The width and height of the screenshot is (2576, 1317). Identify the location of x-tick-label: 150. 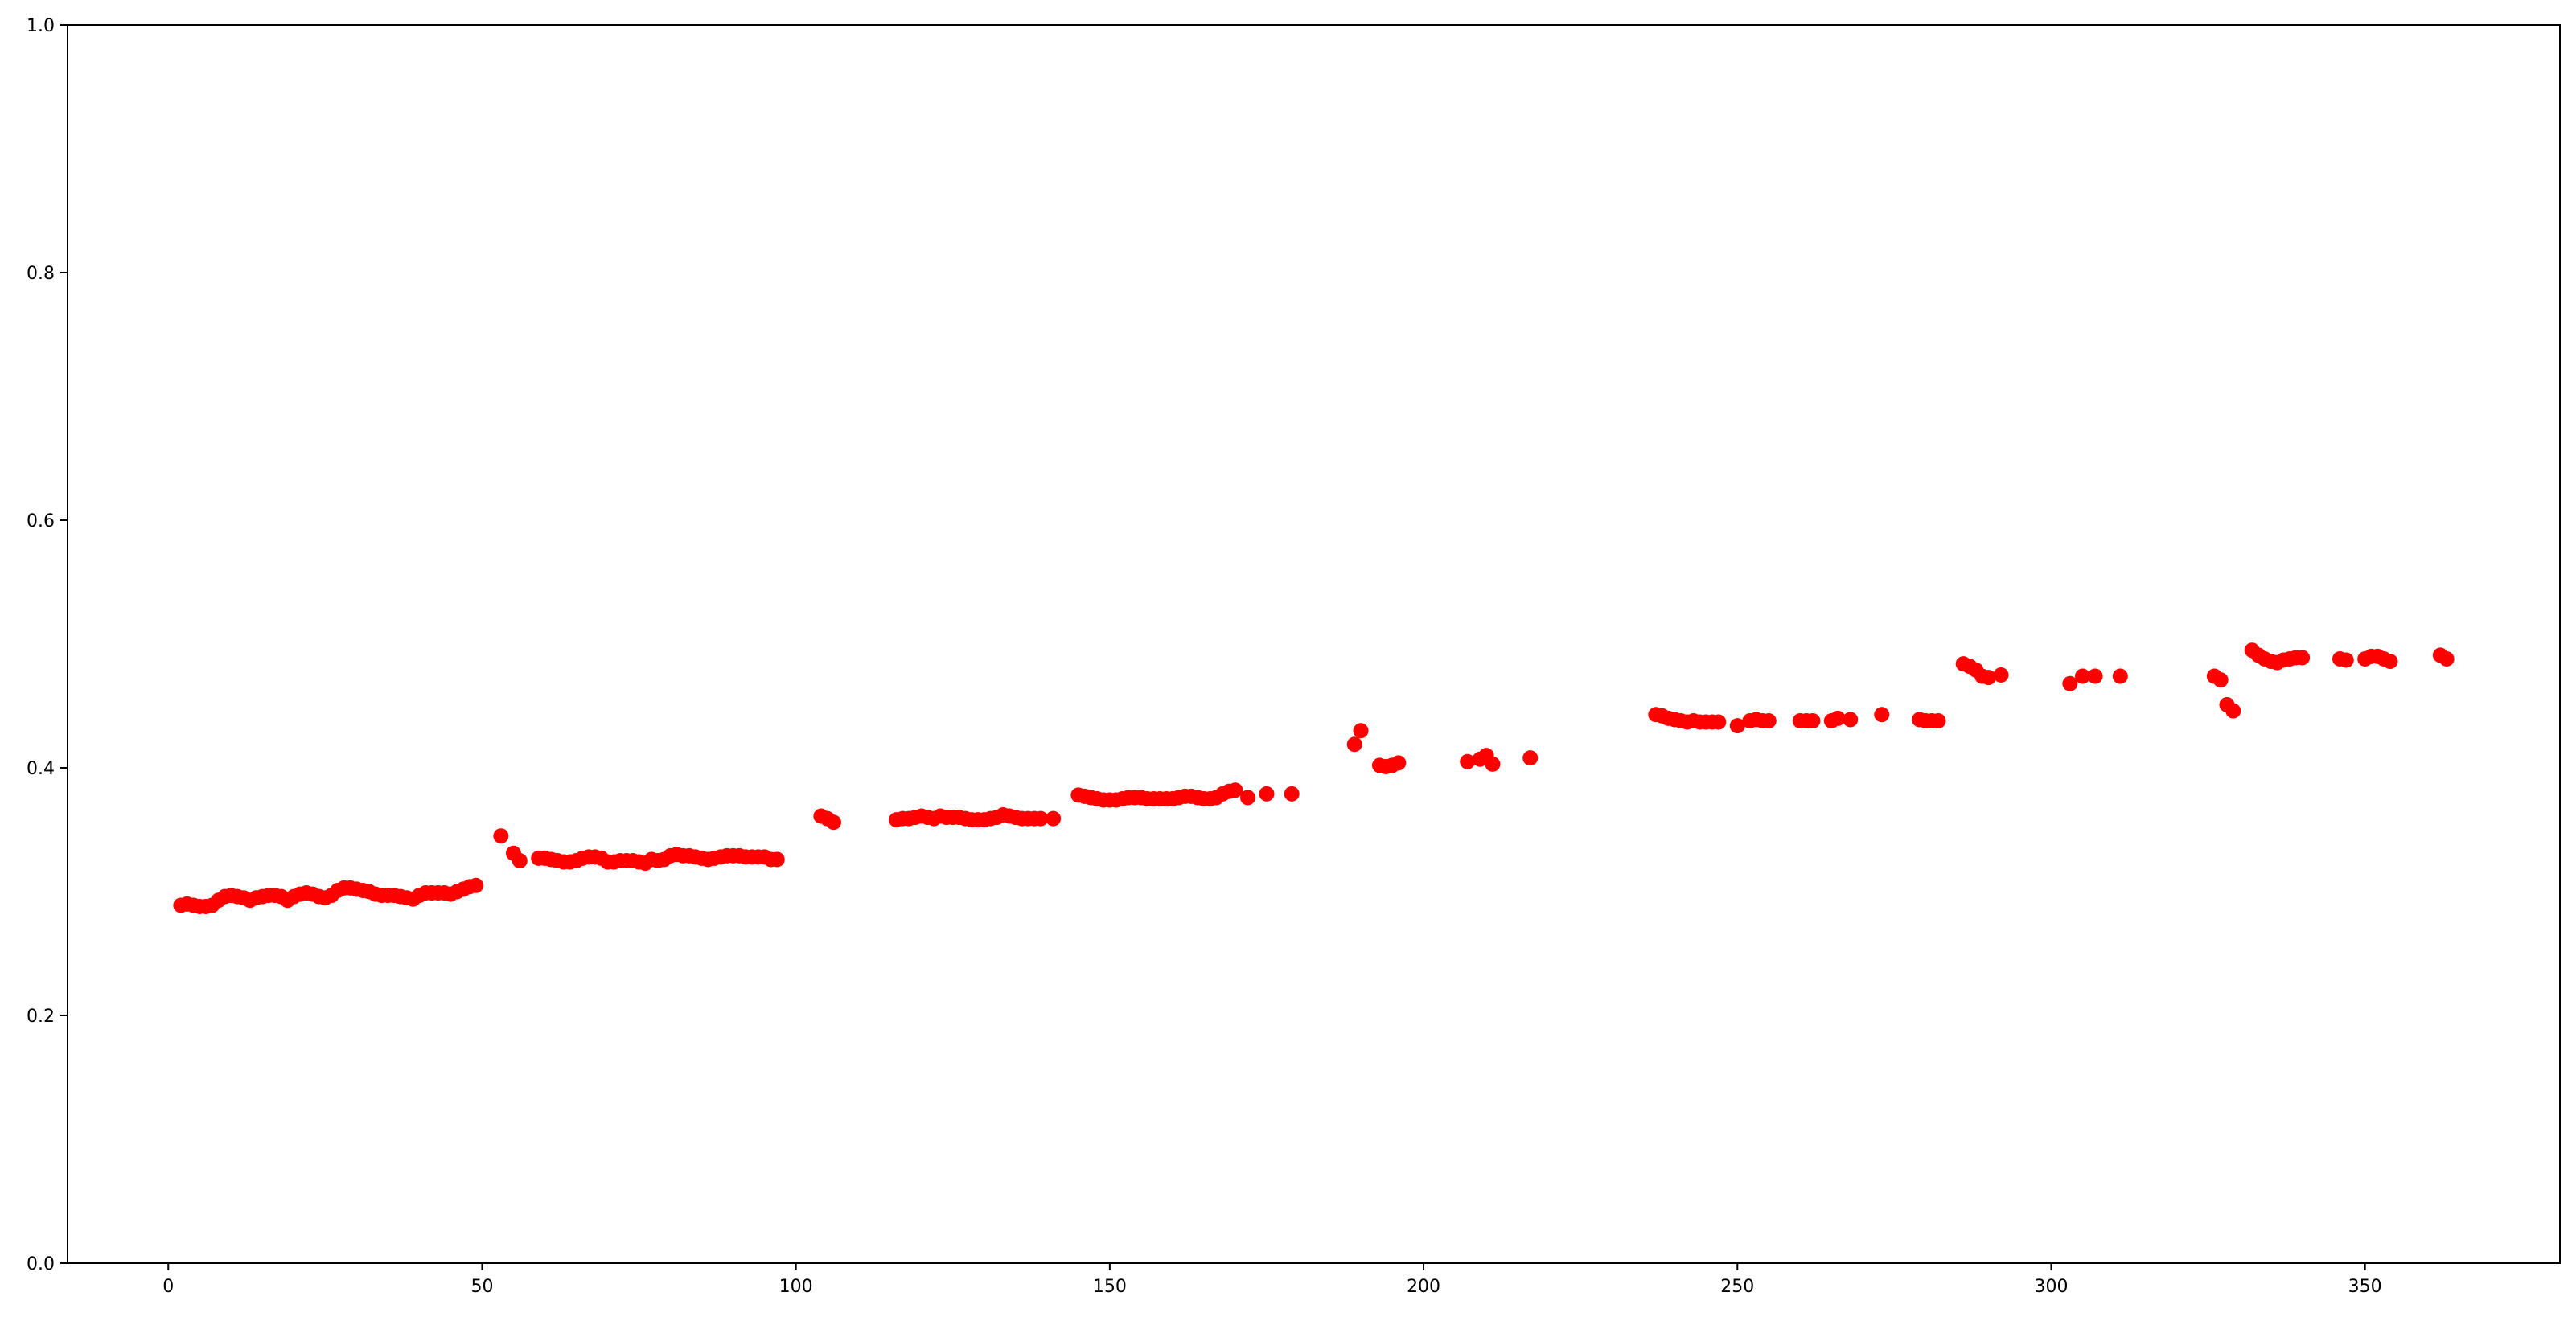
(1110, 1287).